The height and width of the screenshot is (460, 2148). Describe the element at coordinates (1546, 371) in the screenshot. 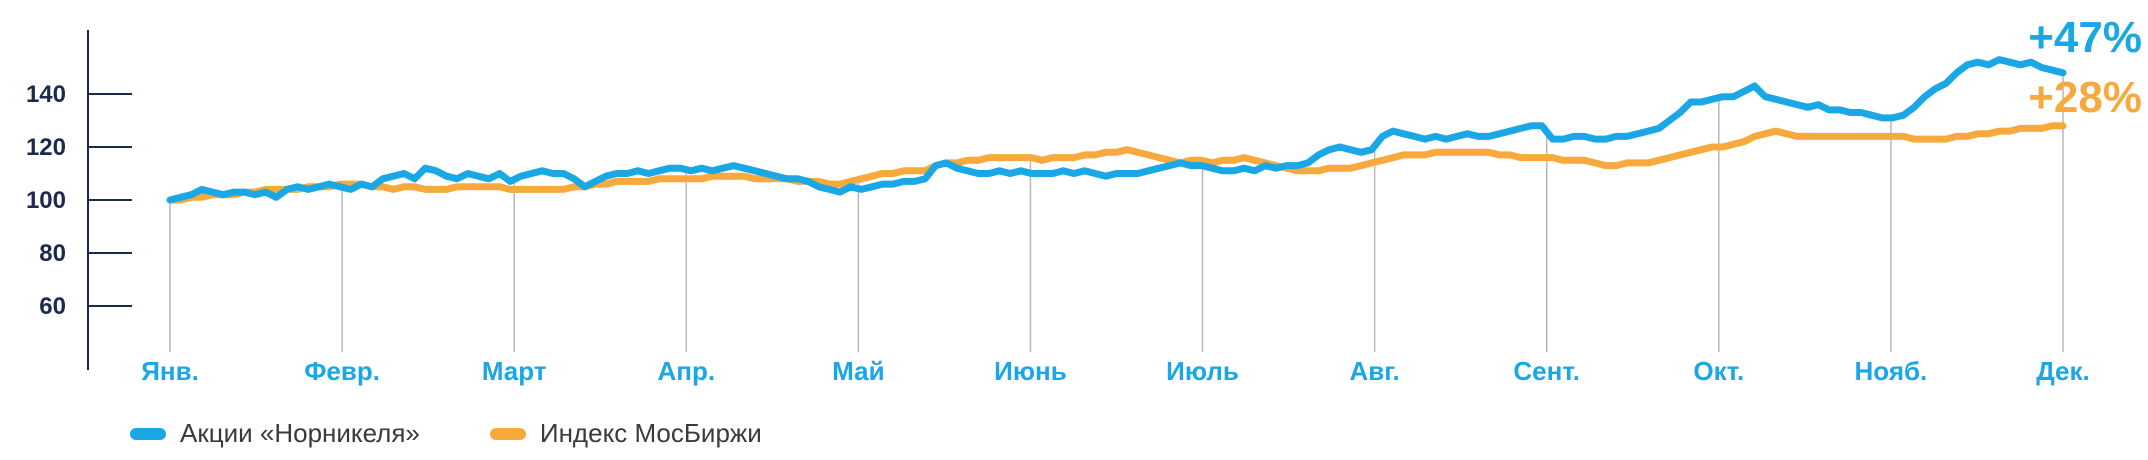

I see `x-tick-label: Сент.` at that location.